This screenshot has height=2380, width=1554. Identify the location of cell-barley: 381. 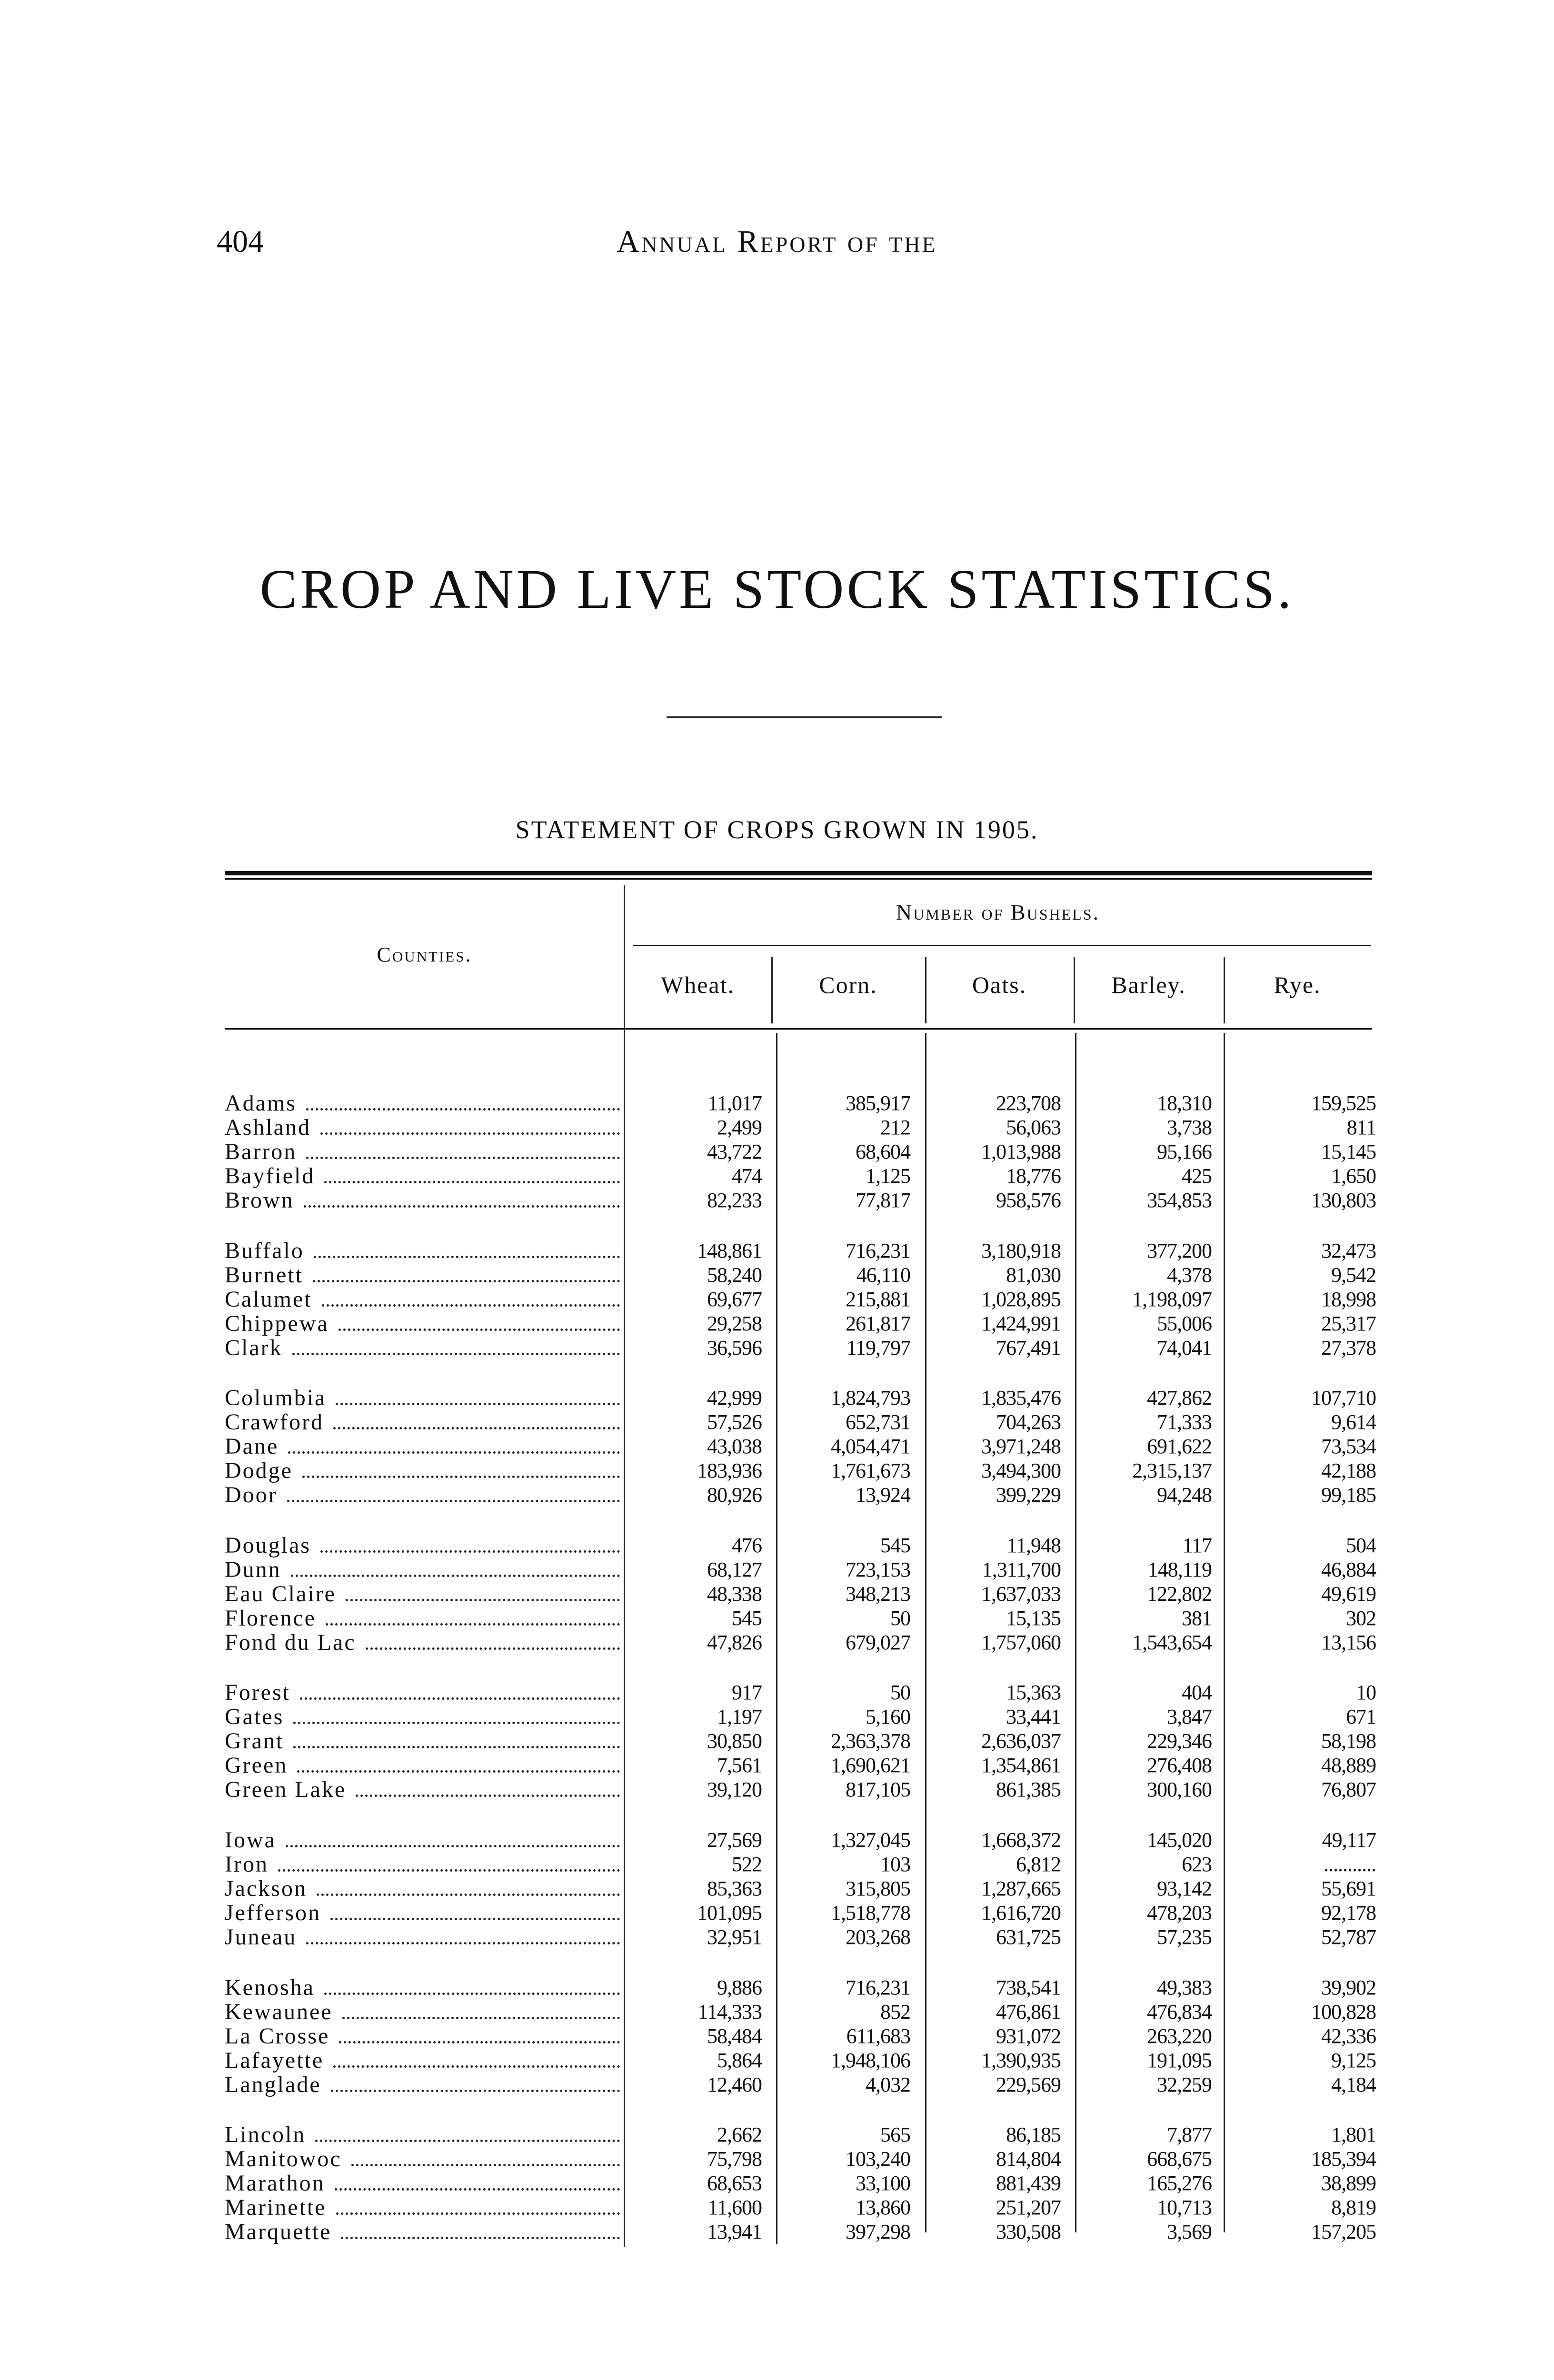
(1197, 1618).